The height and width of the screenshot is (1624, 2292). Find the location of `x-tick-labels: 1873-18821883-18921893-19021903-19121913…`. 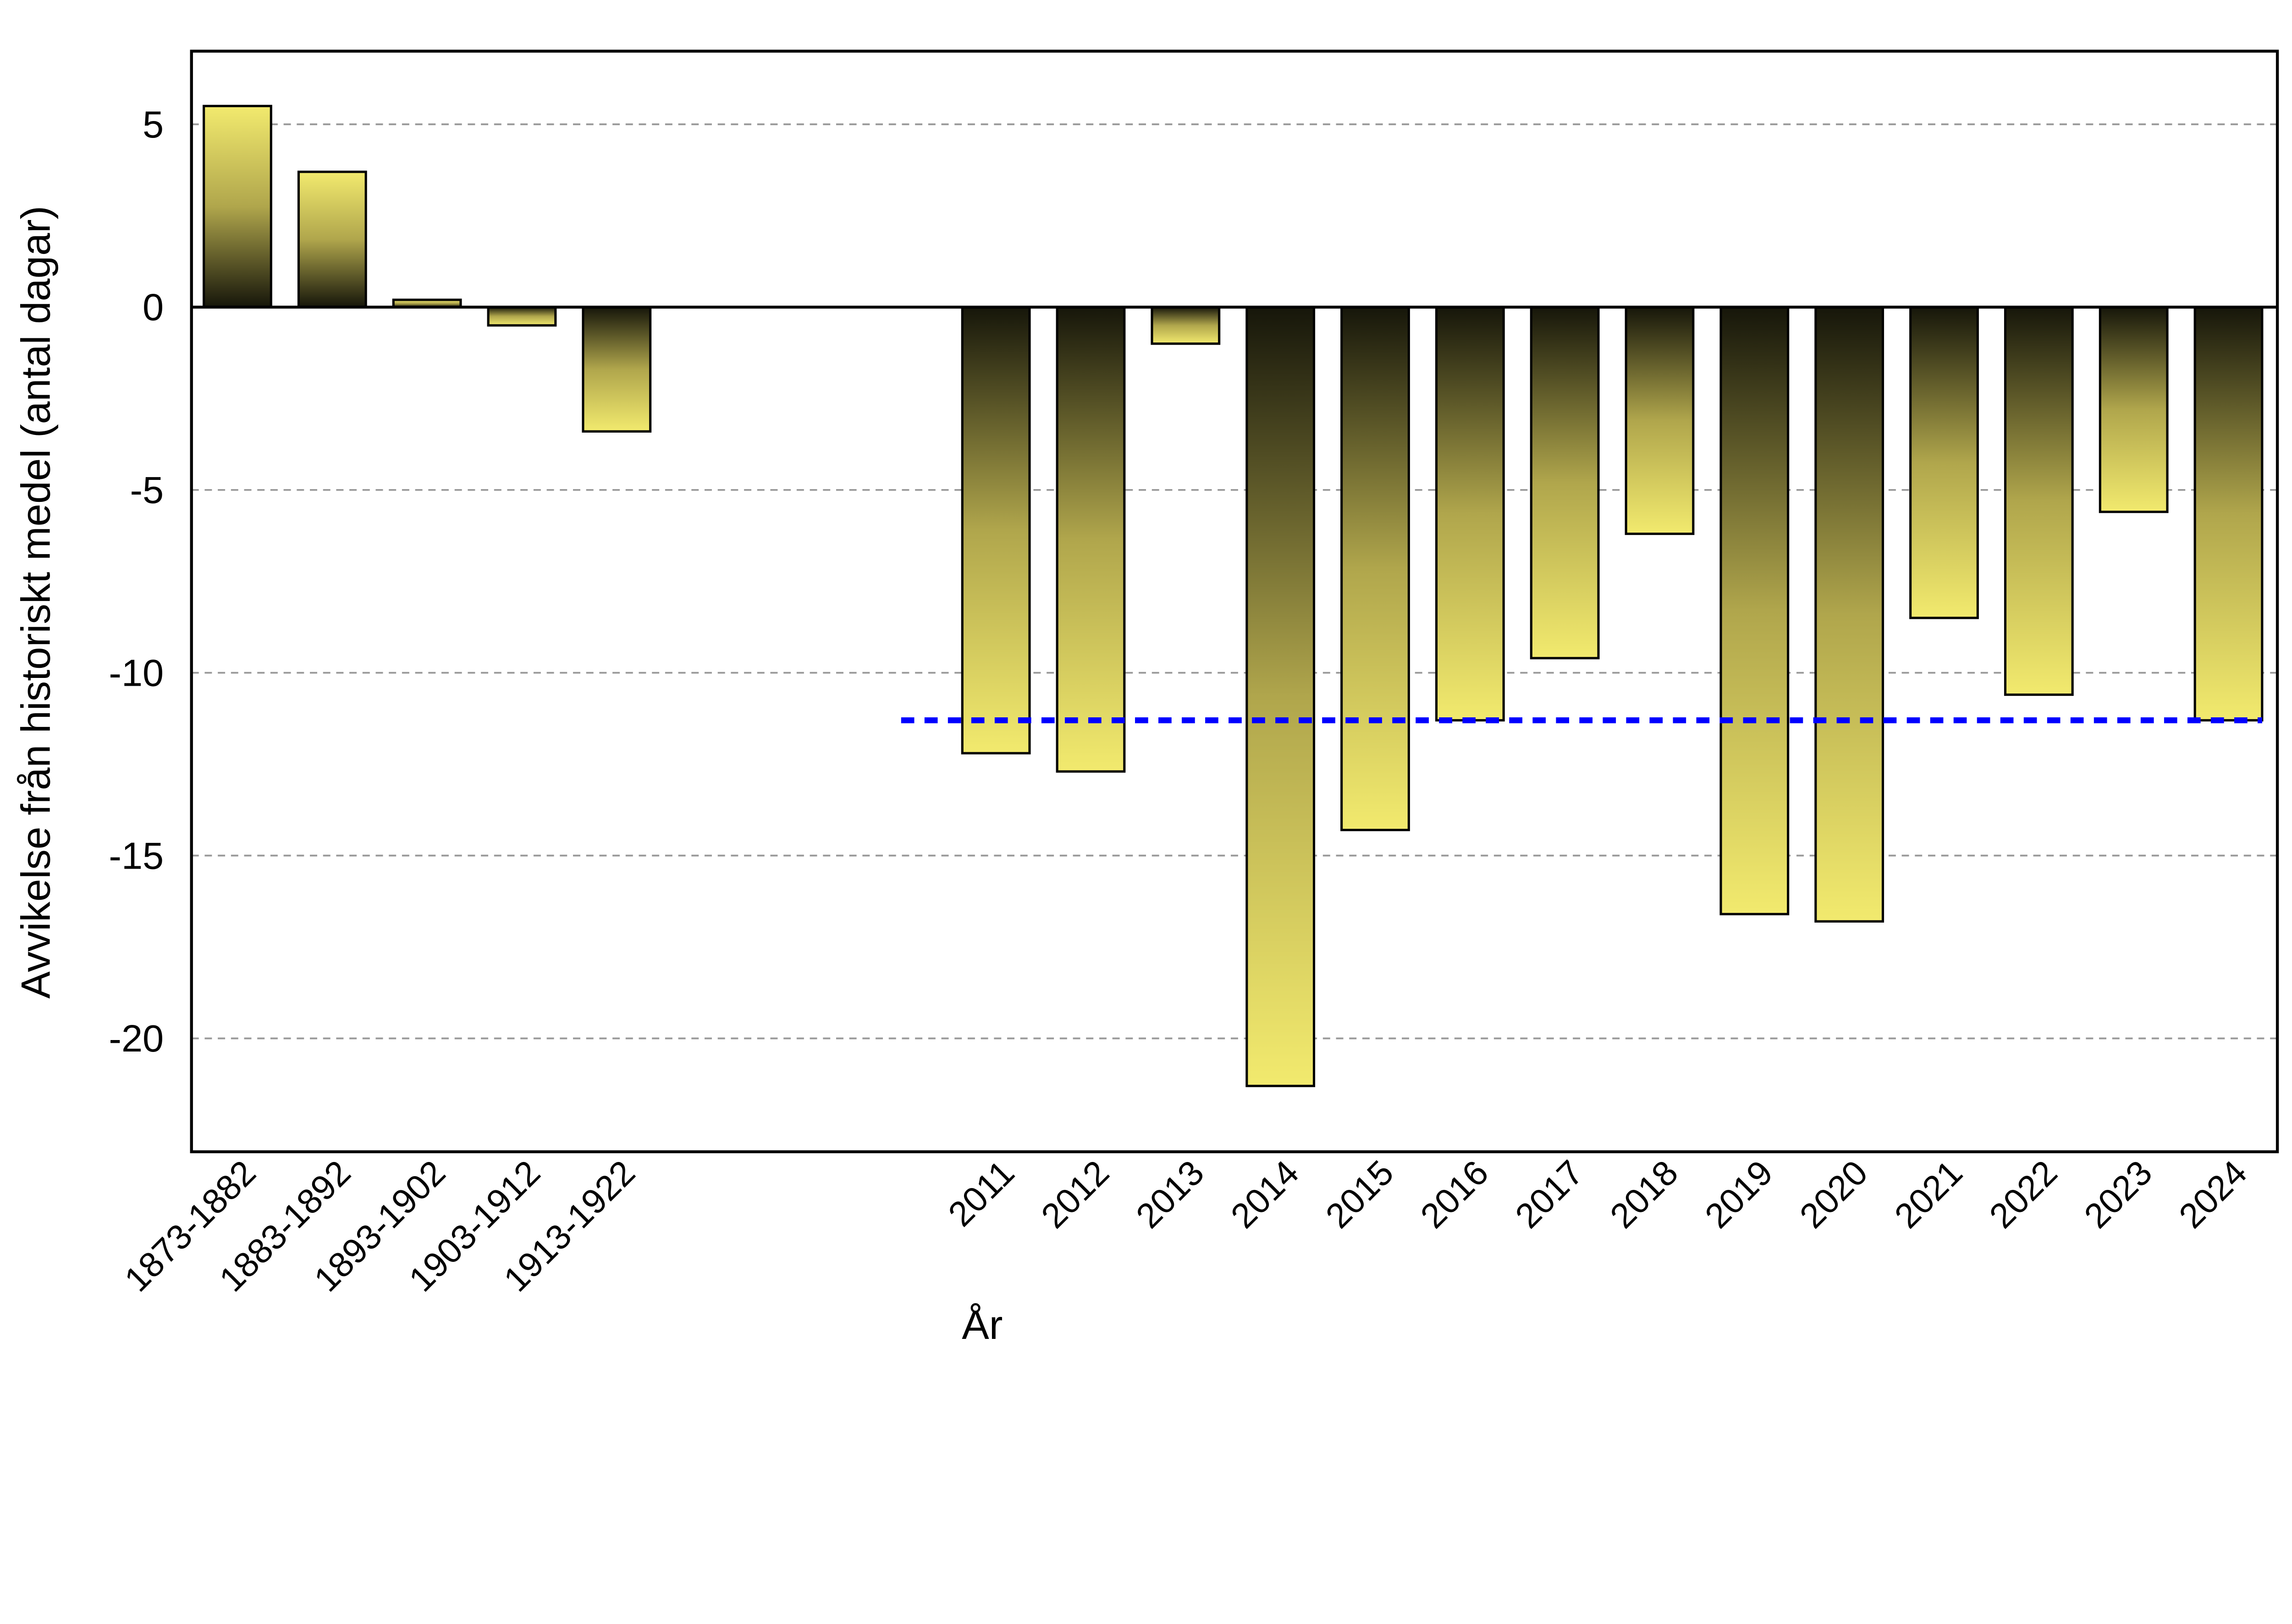

x-tick-labels: 1873-18821883-18921893-19021903-19121913… is located at coordinates (1185, 1226).